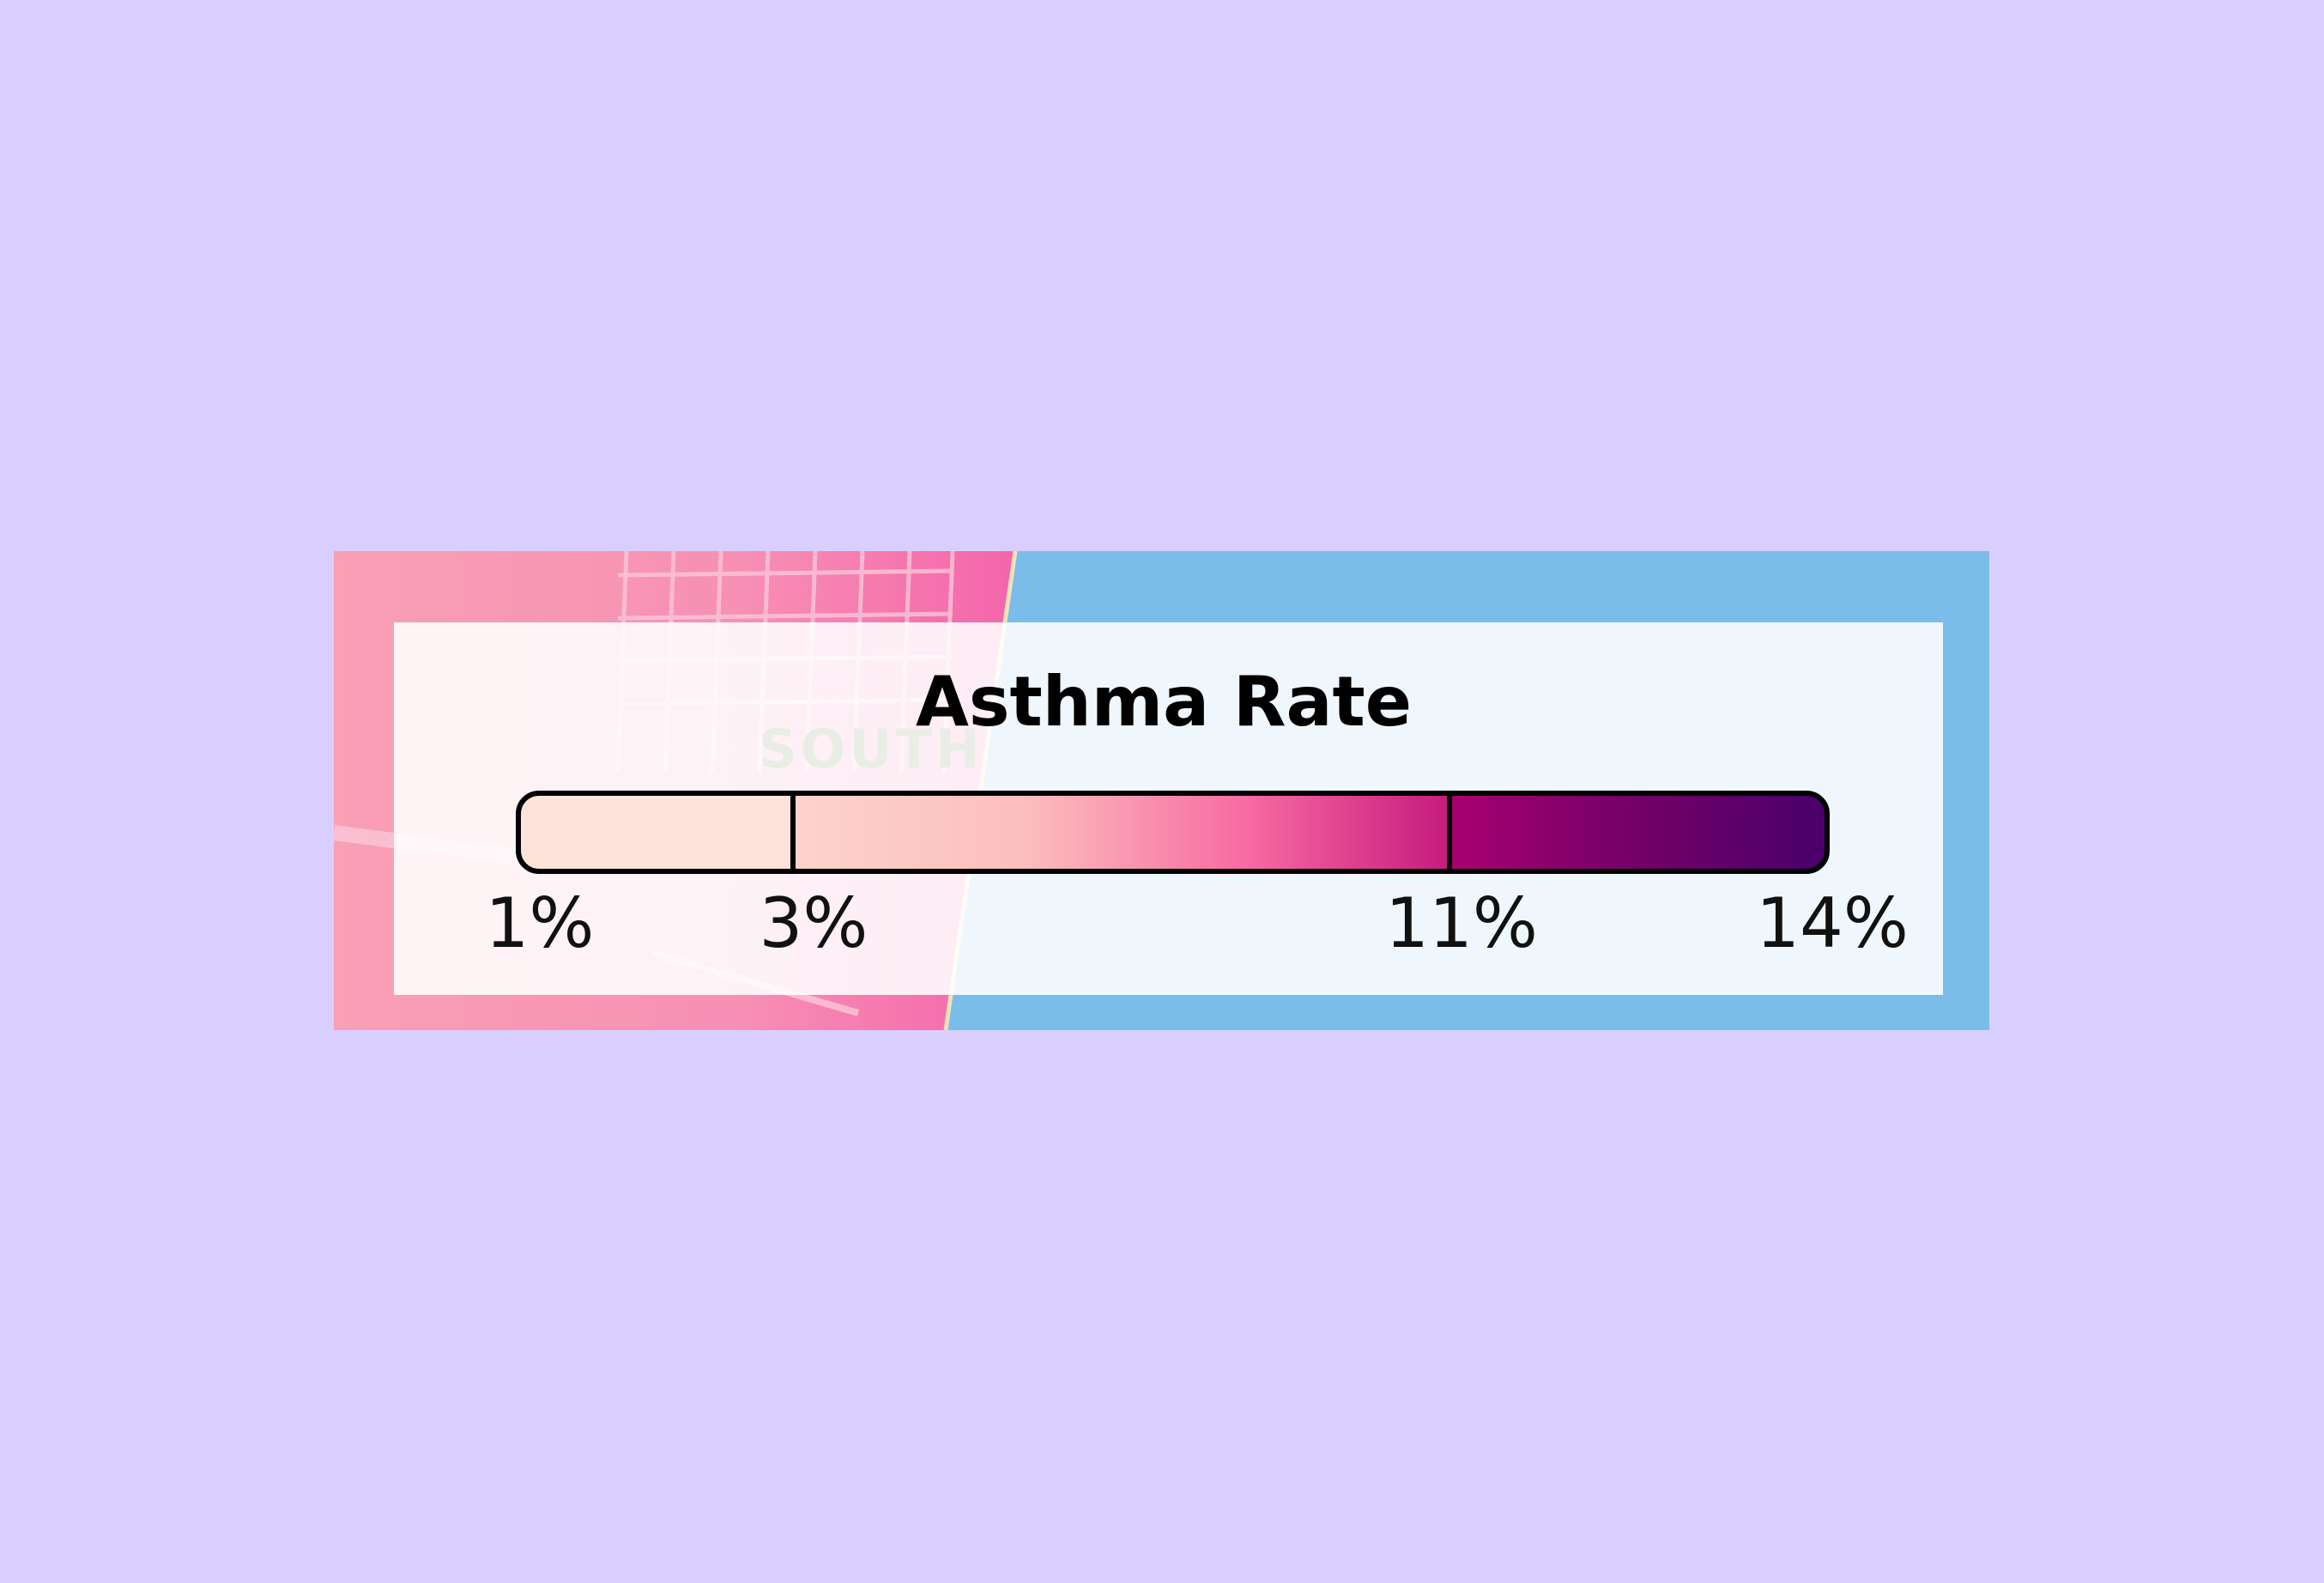 This screenshot has height=1583, width=2324. Describe the element at coordinates (1164, 702) in the screenshot. I see `legend-title: Asthma Rate` at that location.